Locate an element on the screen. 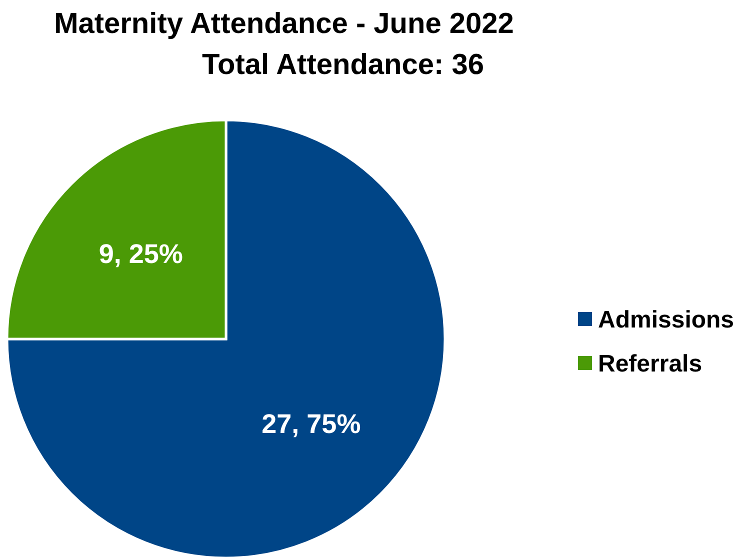 This screenshot has width=753, height=558. chart-title: Maternity Attendance - June 2022 is located at coordinates (284, 24).